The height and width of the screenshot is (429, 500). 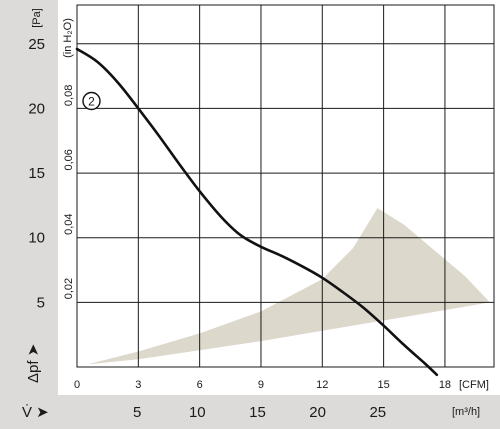 I want to click on x-axis-m3h-unit: [m³/h], so click(x=466, y=412).